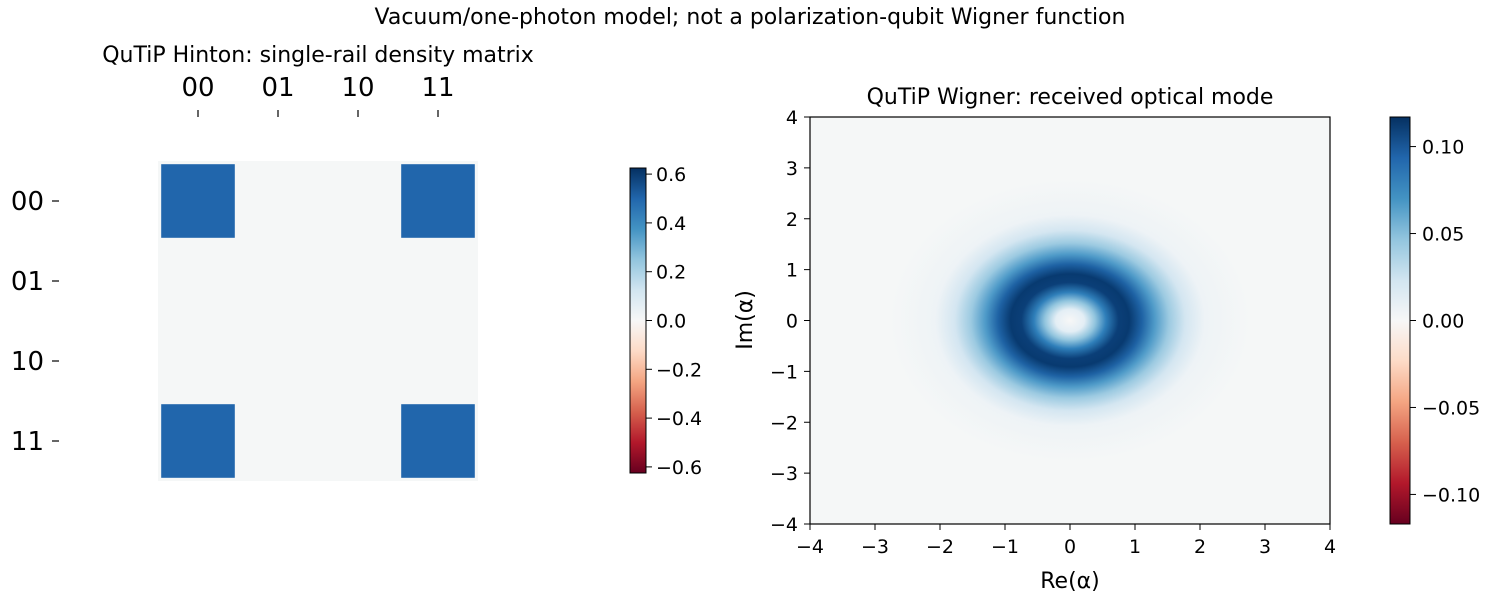  What do you see at coordinates (27, 362) in the screenshot?
I see `hinton-y-tick-label: 10` at bounding box center [27, 362].